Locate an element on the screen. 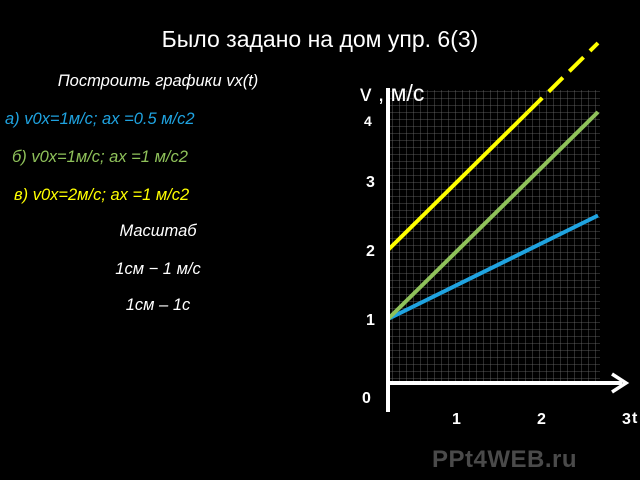 This screenshot has width=640, height=480. scale-line-velocity: 1см − 1 м/с is located at coordinates (158, 269).